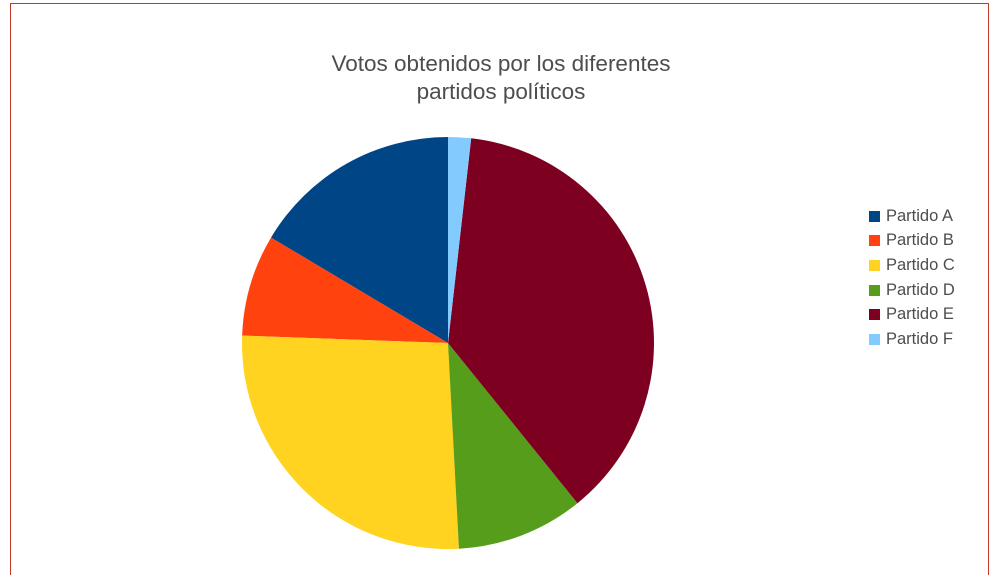 The width and height of the screenshot is (1002, 575). What do you see at coordinates (919, 338) in the screenshot?
I see `legend-label: Partido F` at bounding box center [919, 338].